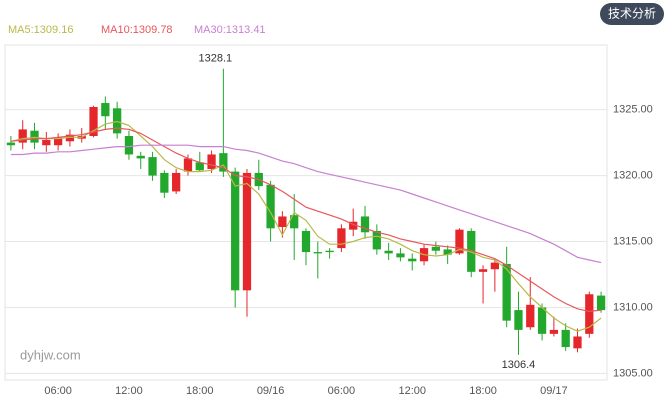 The height and width of the screenshot is (400, 670). Describe the element at coordinates (633, 307) in the screenshot. I see `y-tick-label: 1310.00` at that location.